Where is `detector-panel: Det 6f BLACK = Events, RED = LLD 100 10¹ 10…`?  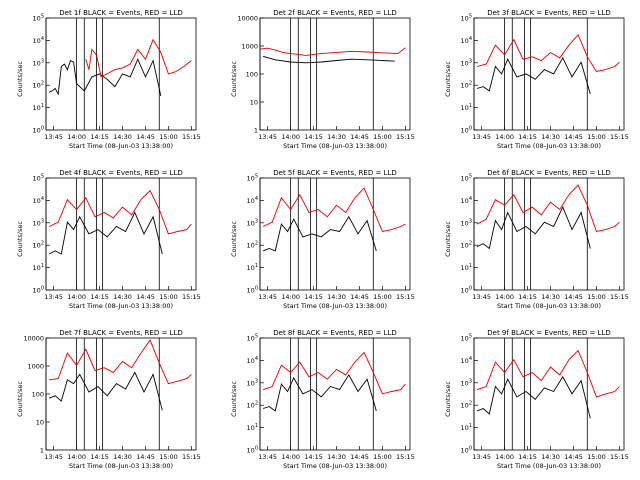
detector-panel: Det 6f BLACK = Events, RED = LLD 100 10¹ 10… is located at coordinates (536, 239).